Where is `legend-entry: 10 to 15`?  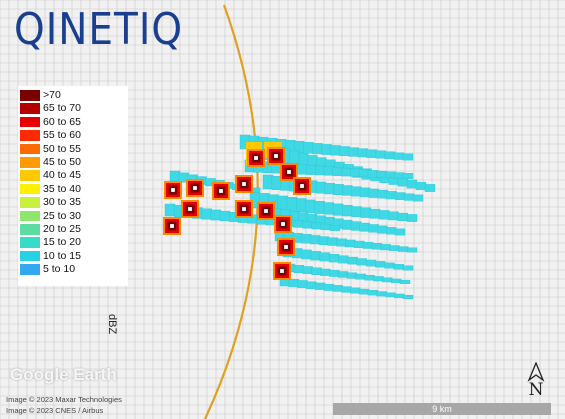 legend-entry: 10 to 15 is located at coordinates (70, 255).